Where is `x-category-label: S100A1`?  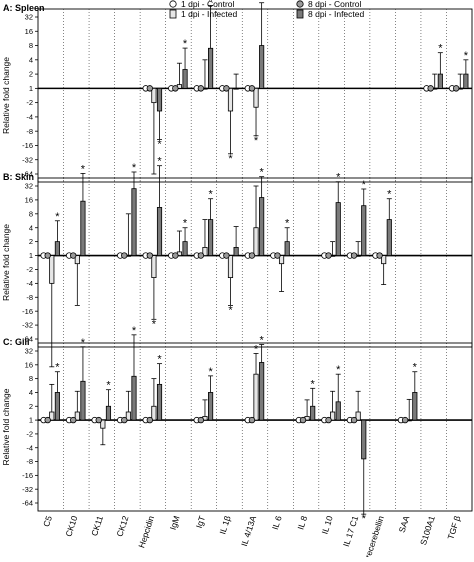
x-category-label: S100A1 is located at coordinates (427, 530).